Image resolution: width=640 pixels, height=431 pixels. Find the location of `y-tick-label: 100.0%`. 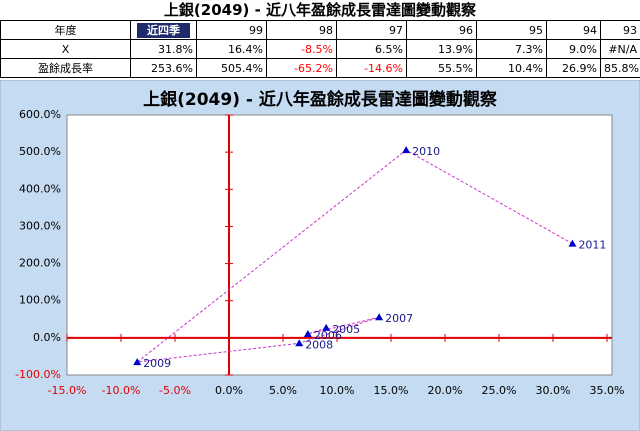

y-tick-label: 100.0% is located at coordinates (40, 300).